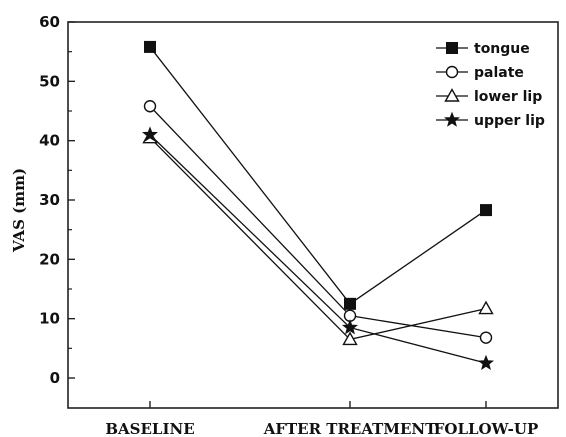 The height and width of the screenshot is (437, 566). Describe the element at coordinates (49, 81) in the screenshot. I see `y-tick-label: 50` at that location.